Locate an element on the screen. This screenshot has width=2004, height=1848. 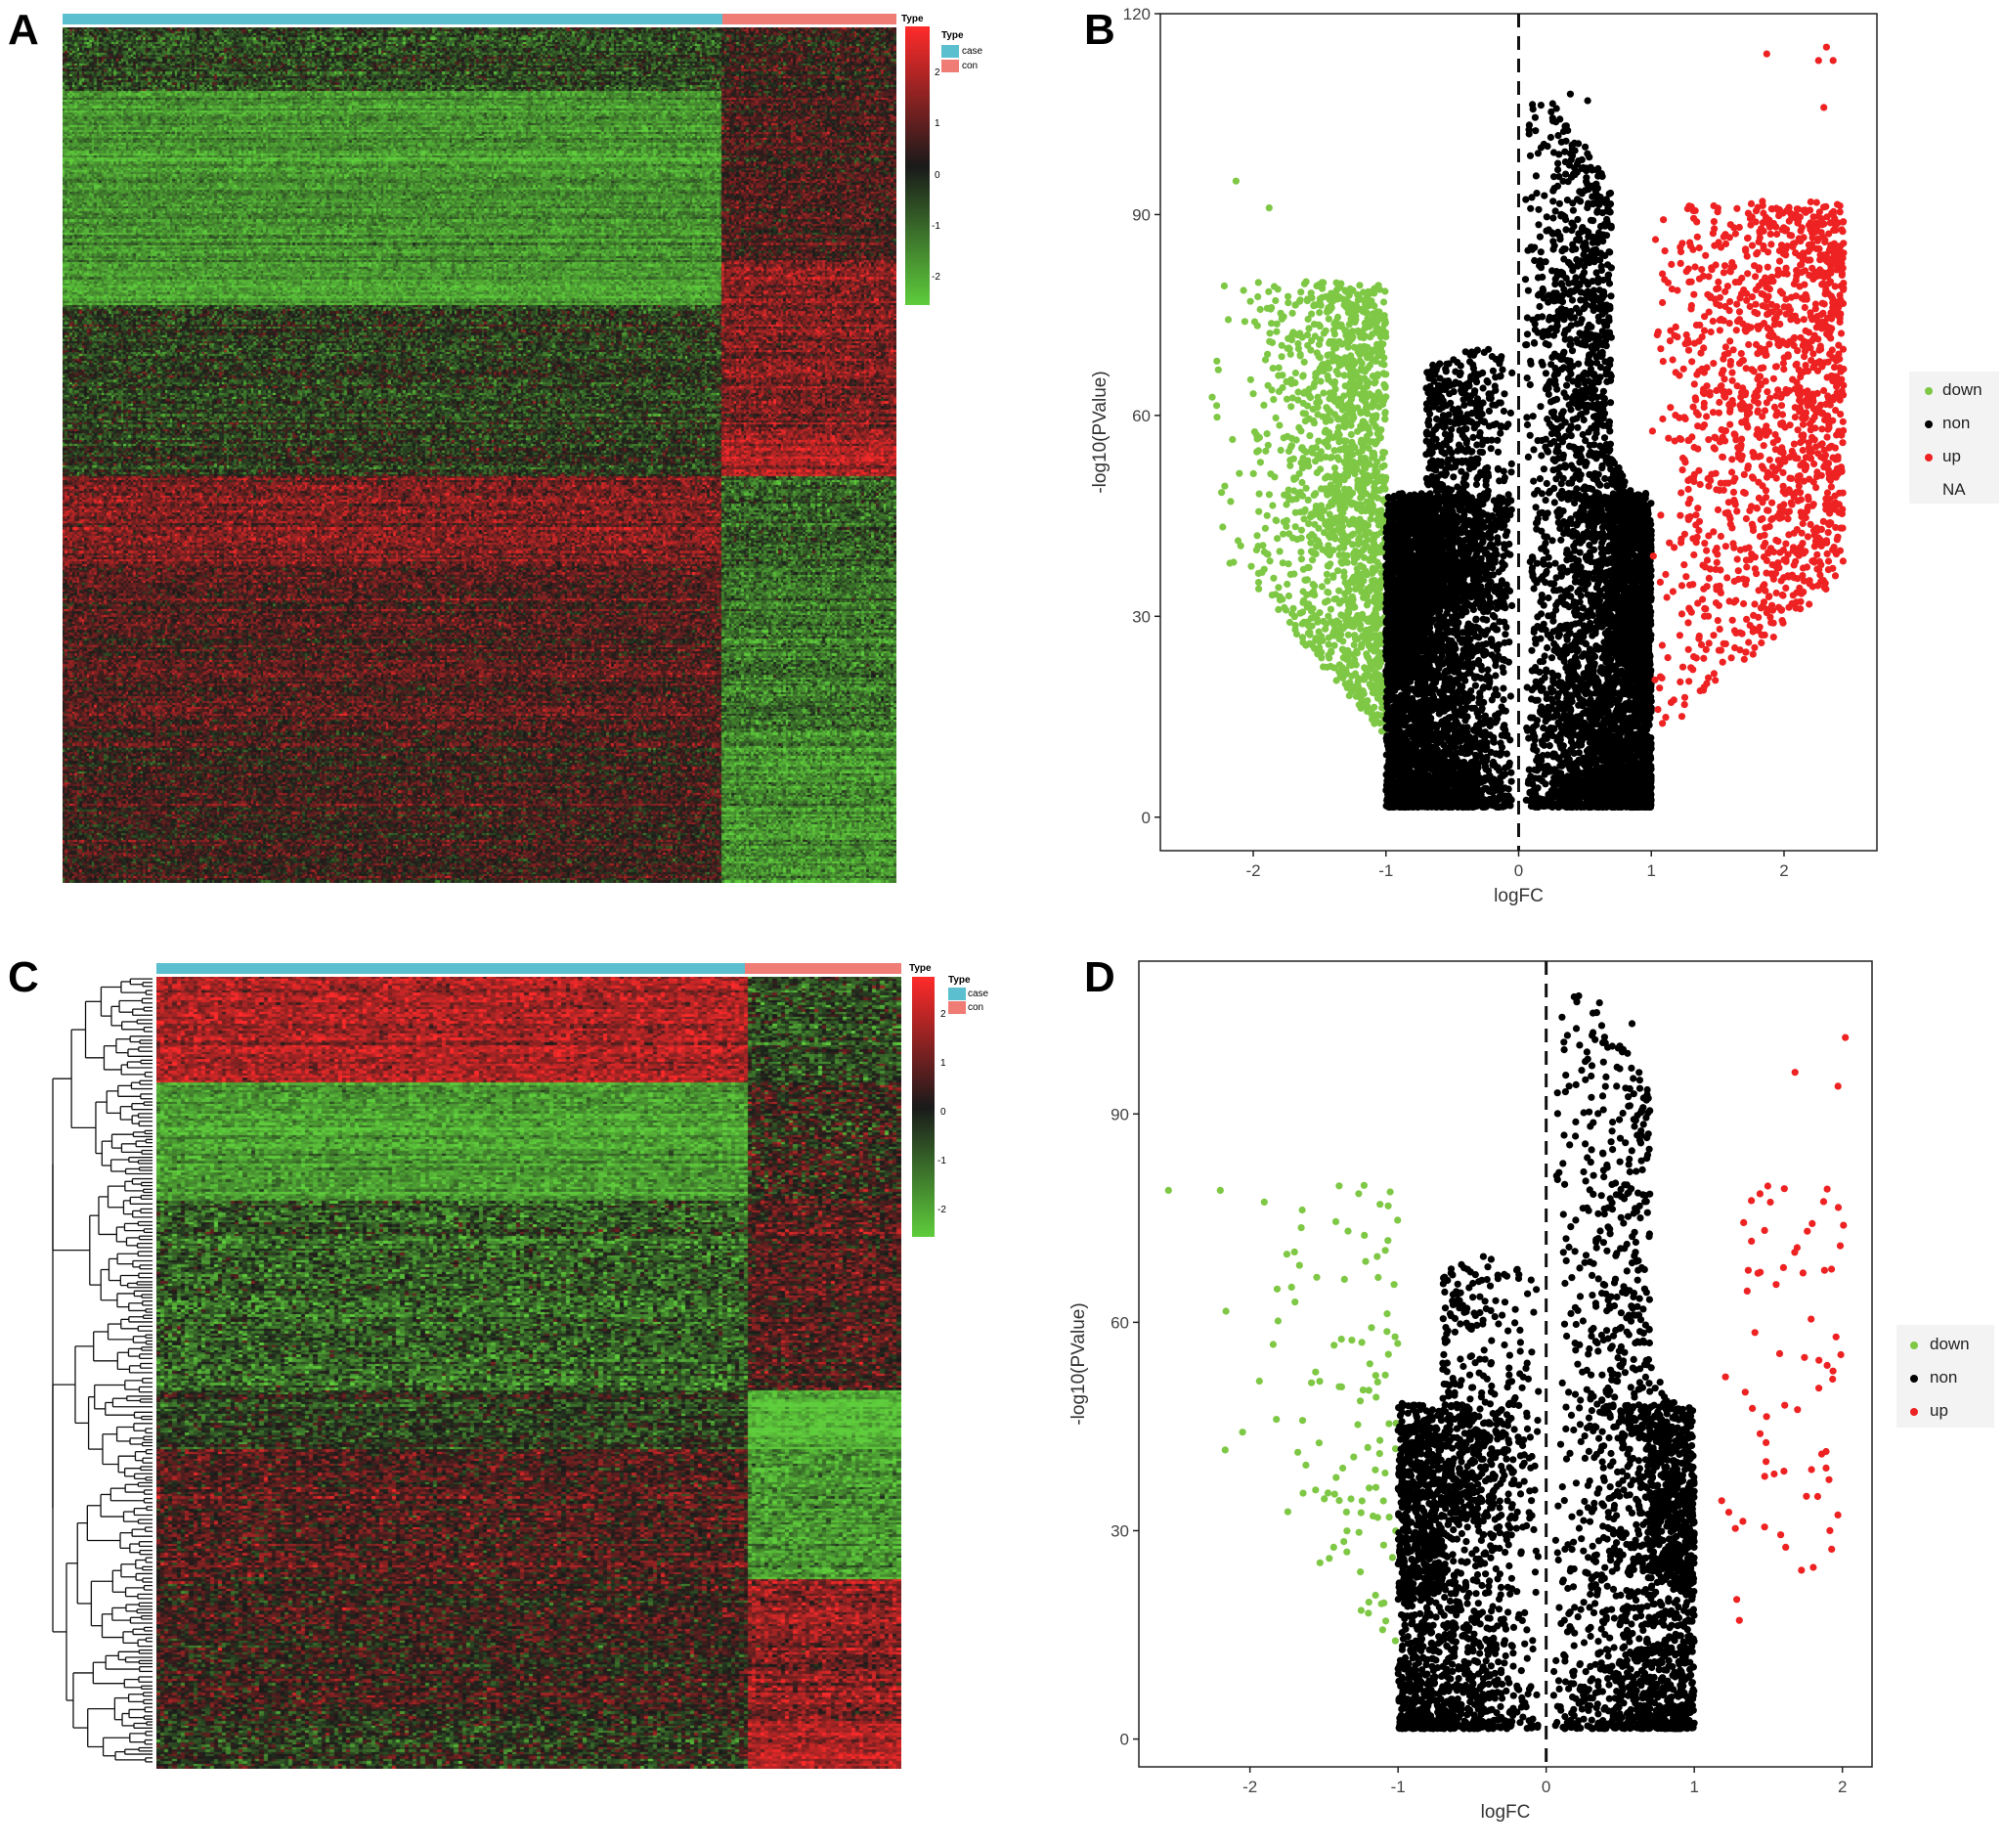
type-label-case: case is located at coordinates (972, 51).